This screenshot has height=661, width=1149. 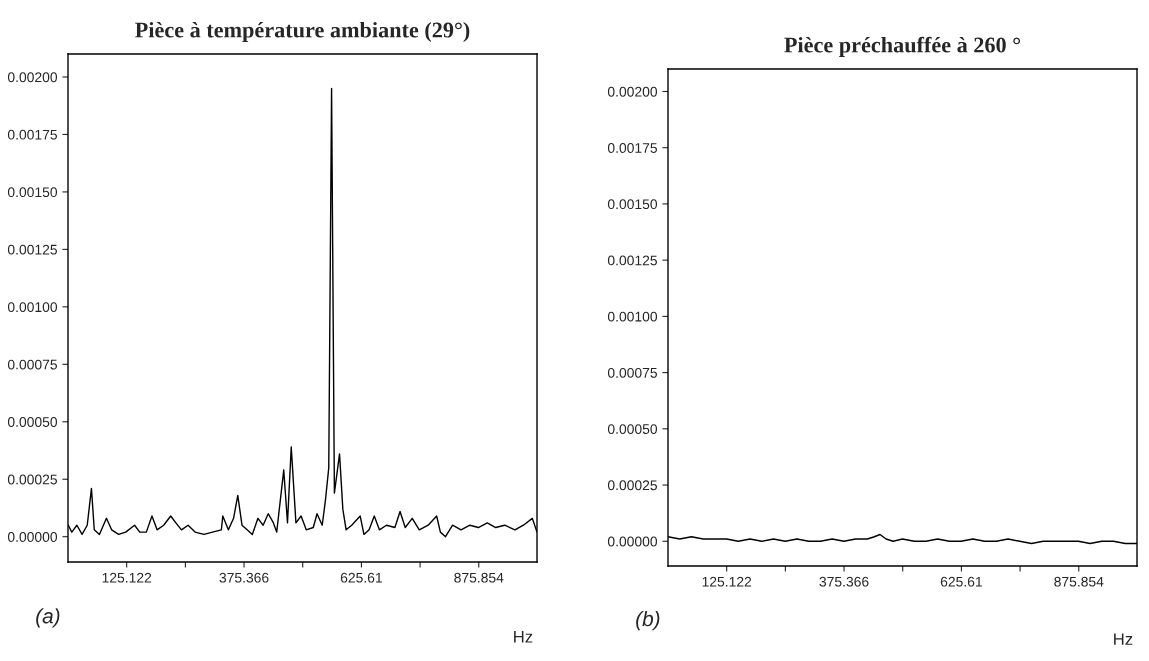 What do you see at coordinates (902, 47) in the screenshot?
I see `chart-title: Pièce préchauffée à 260 °` at bounding box center [902, 47].